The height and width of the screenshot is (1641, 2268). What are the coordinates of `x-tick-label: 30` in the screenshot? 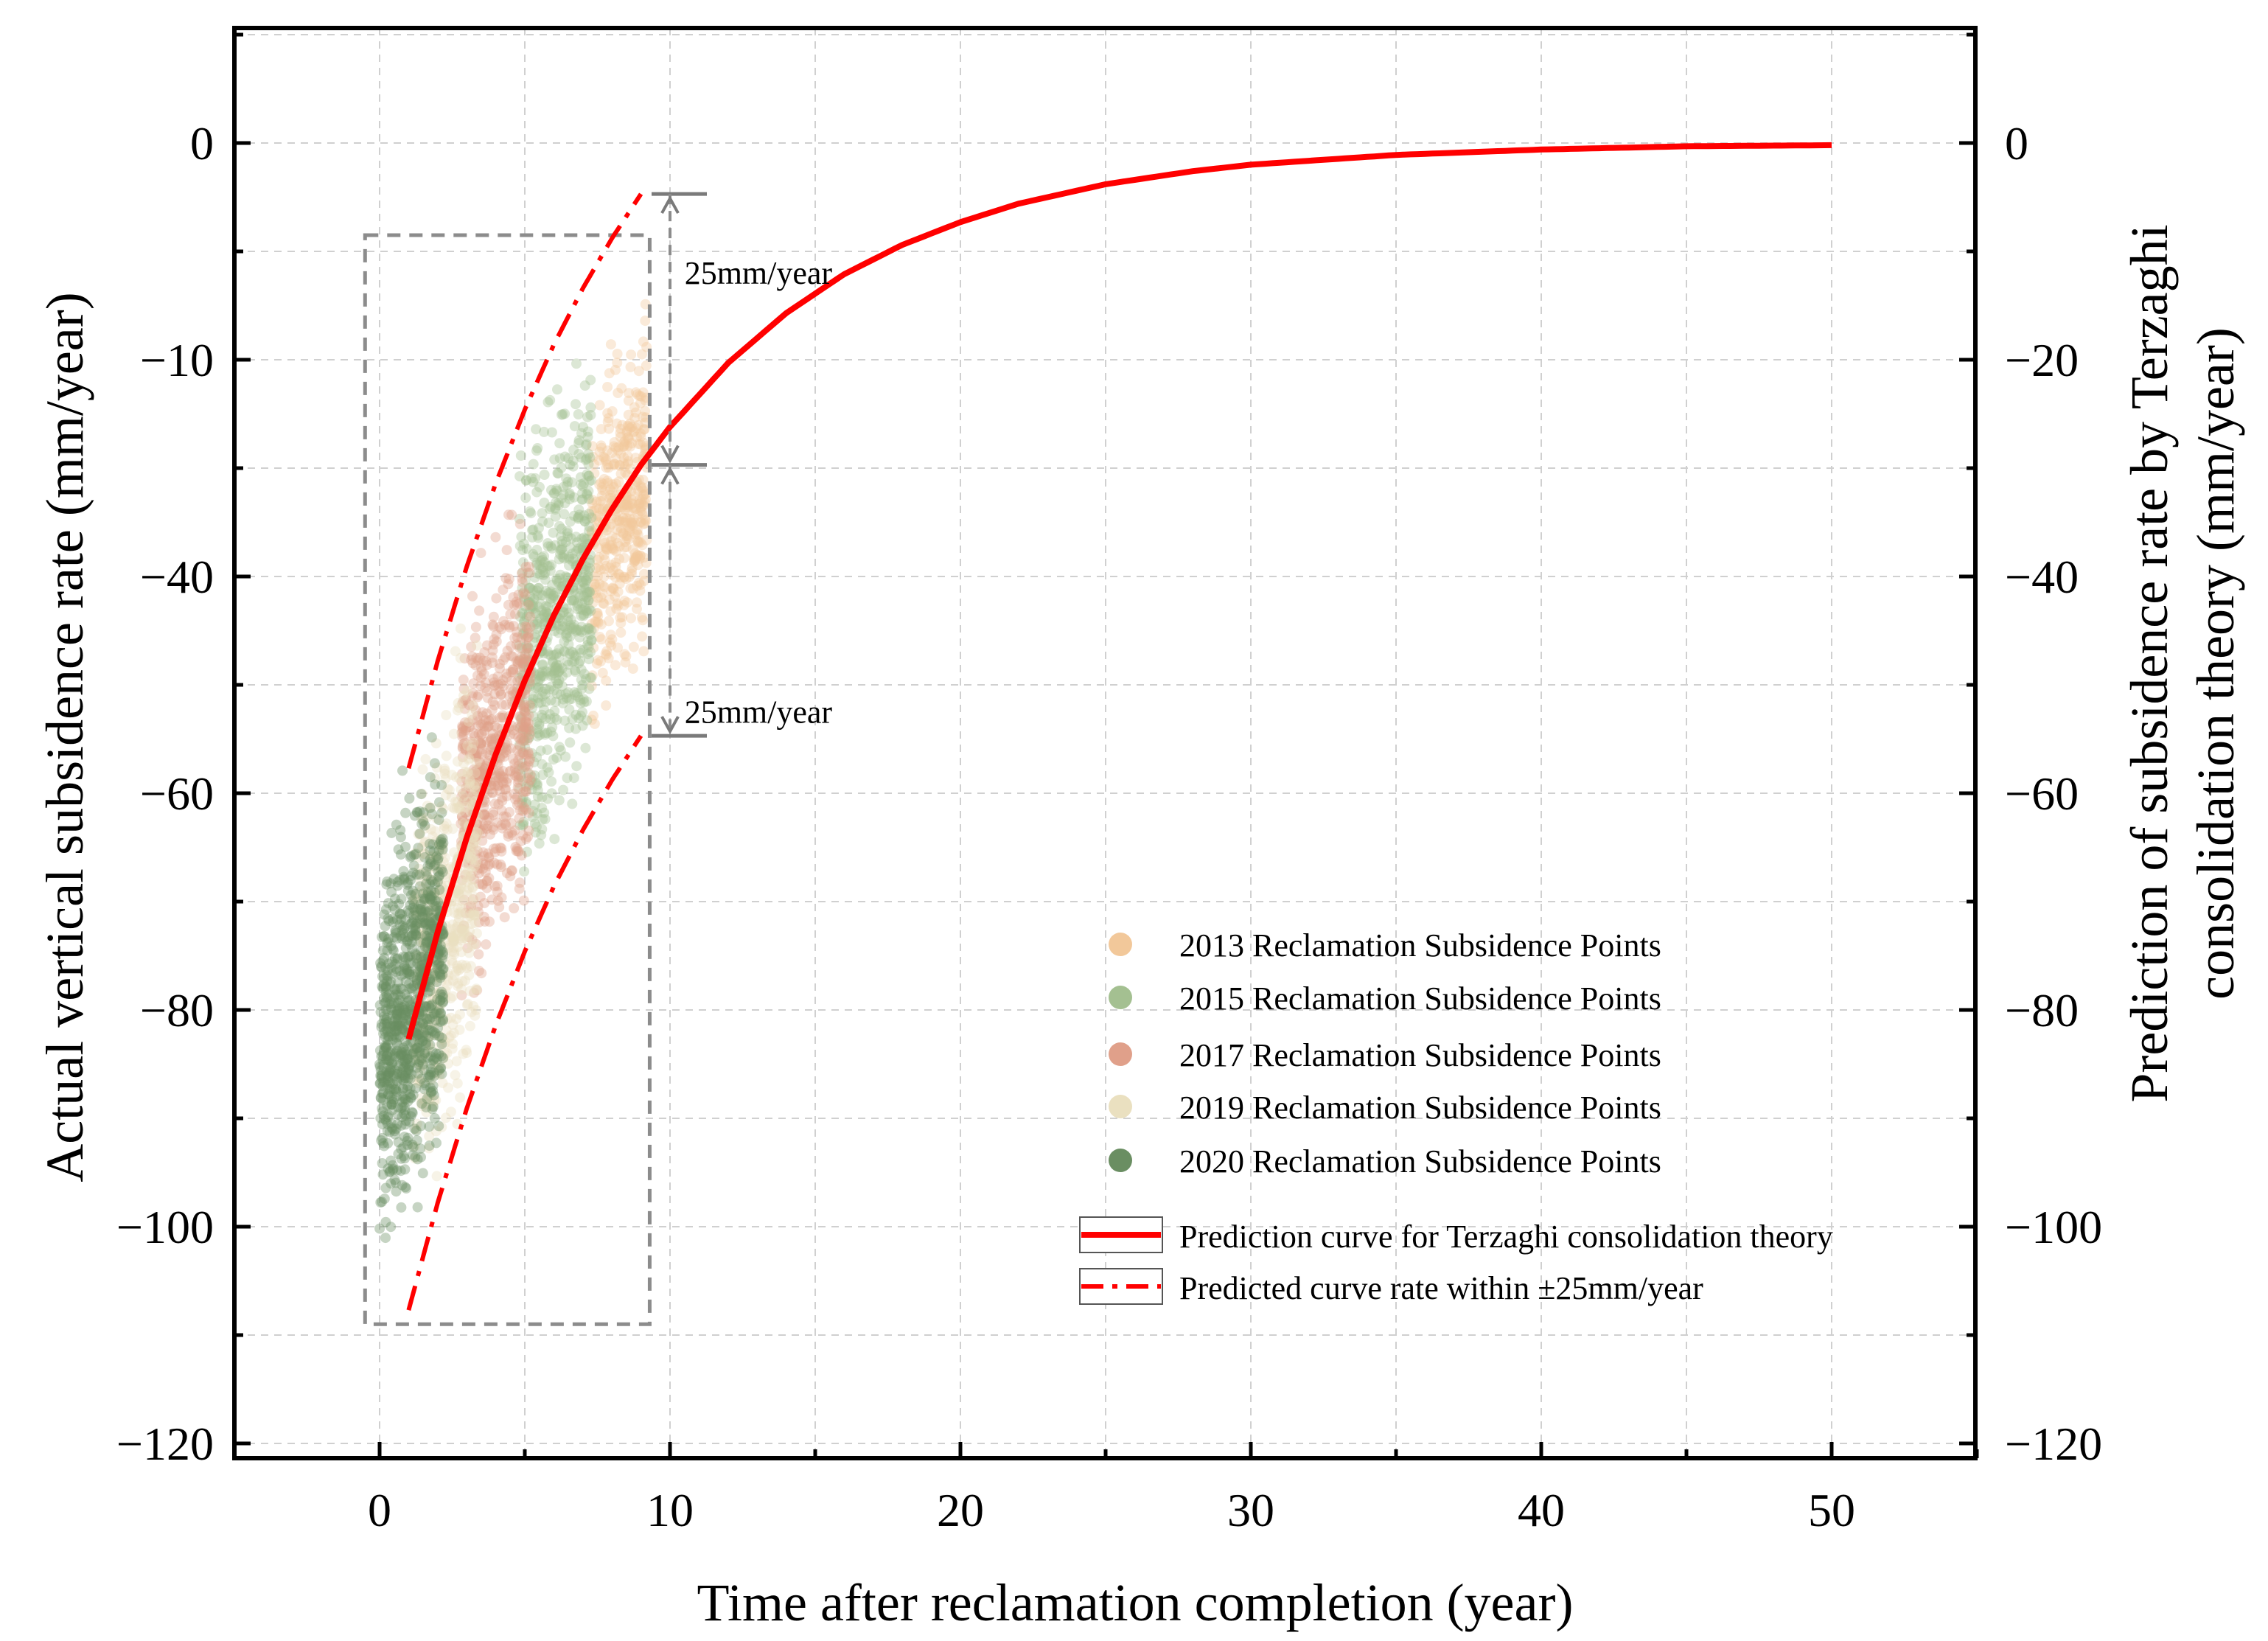 It's located at (1250, 1510).